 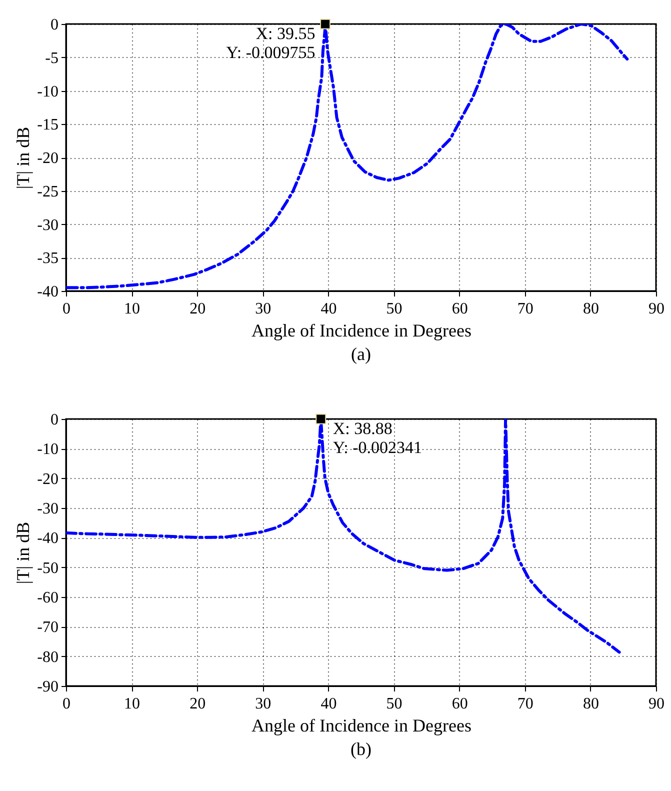 I want to click on y-tick-label: -15, so click(x=47, y=125).